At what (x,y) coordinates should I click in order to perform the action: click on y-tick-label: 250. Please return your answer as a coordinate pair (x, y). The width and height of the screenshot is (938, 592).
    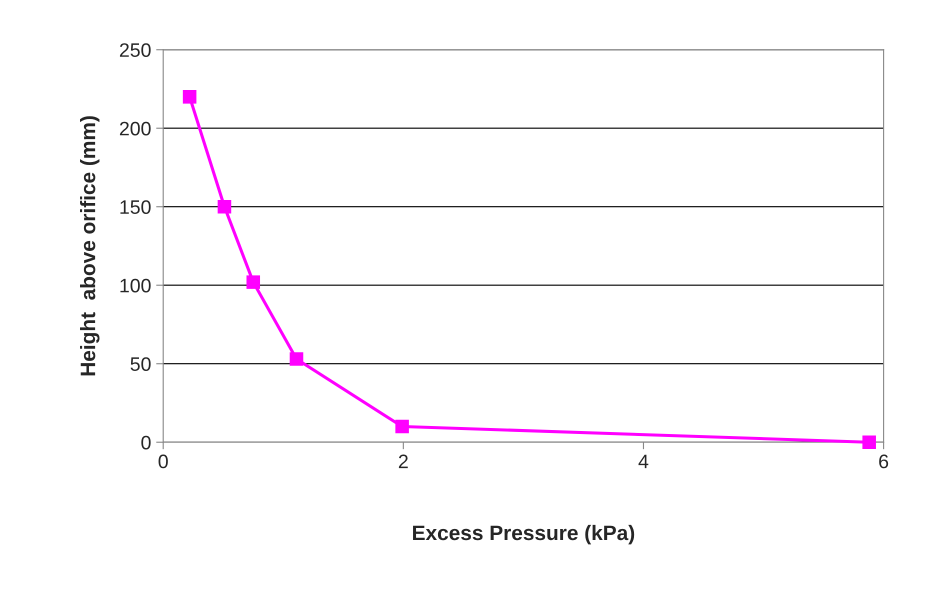
    Looking at the image, I should click on (135, 50).